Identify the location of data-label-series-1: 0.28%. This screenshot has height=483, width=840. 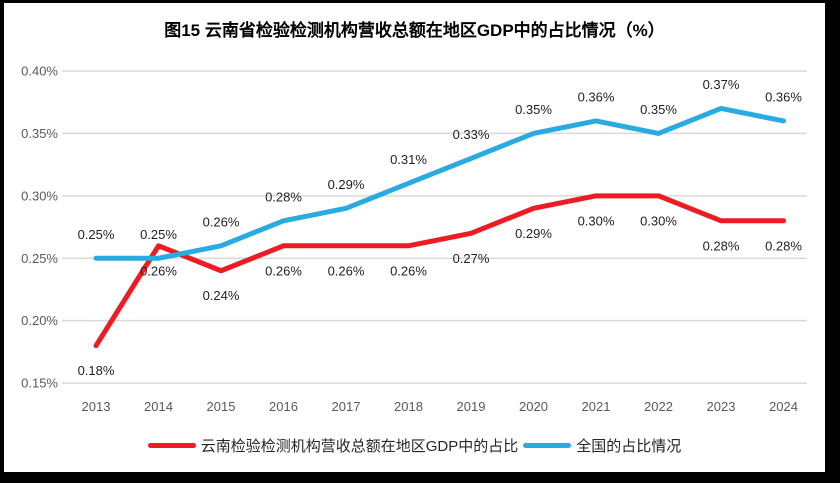
(283, 196).